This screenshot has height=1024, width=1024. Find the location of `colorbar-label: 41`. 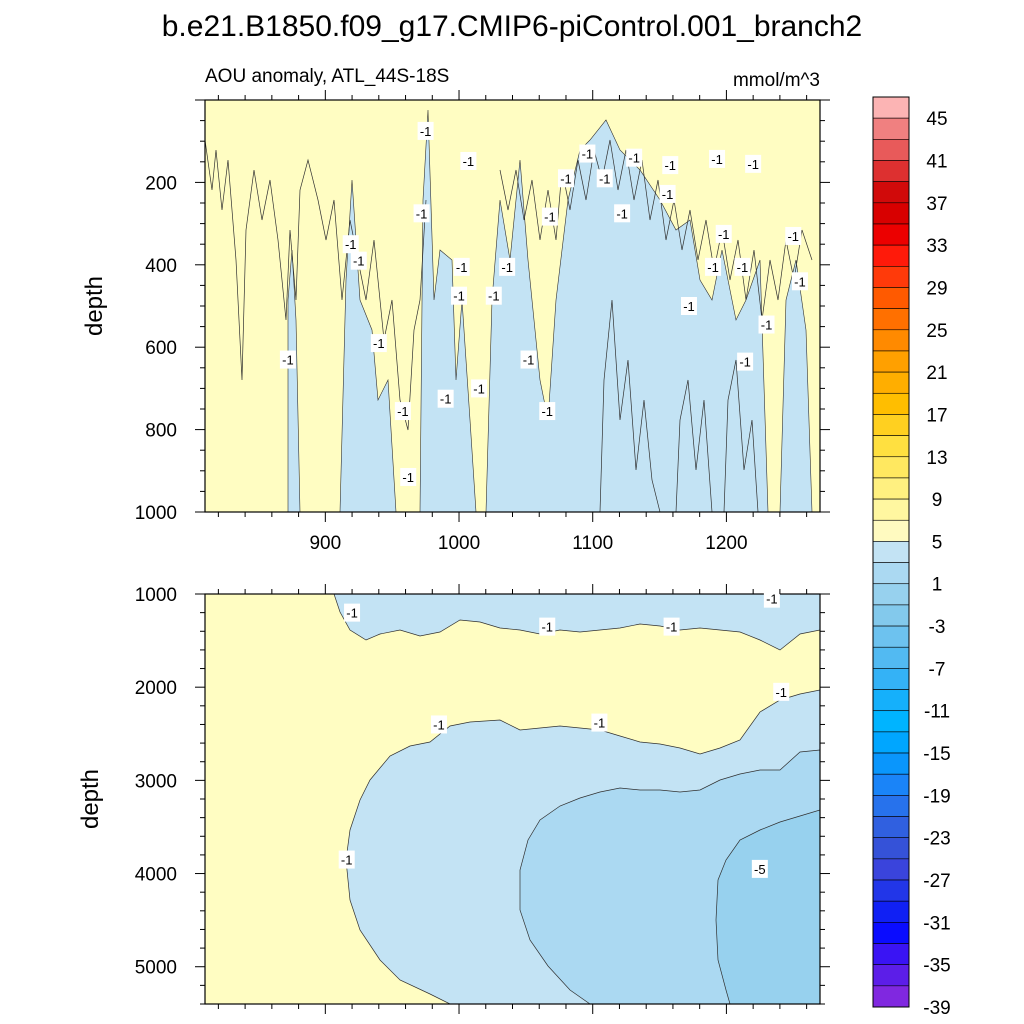

colorbar-label: 41 is located at coordinates (936, 161).